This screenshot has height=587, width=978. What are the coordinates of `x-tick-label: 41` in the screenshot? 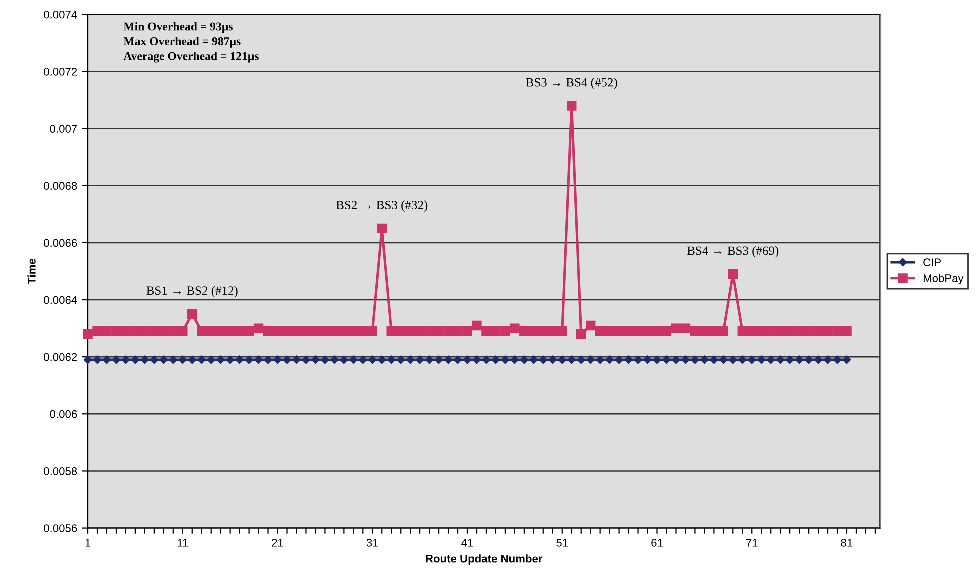 It's located at (468, 543).